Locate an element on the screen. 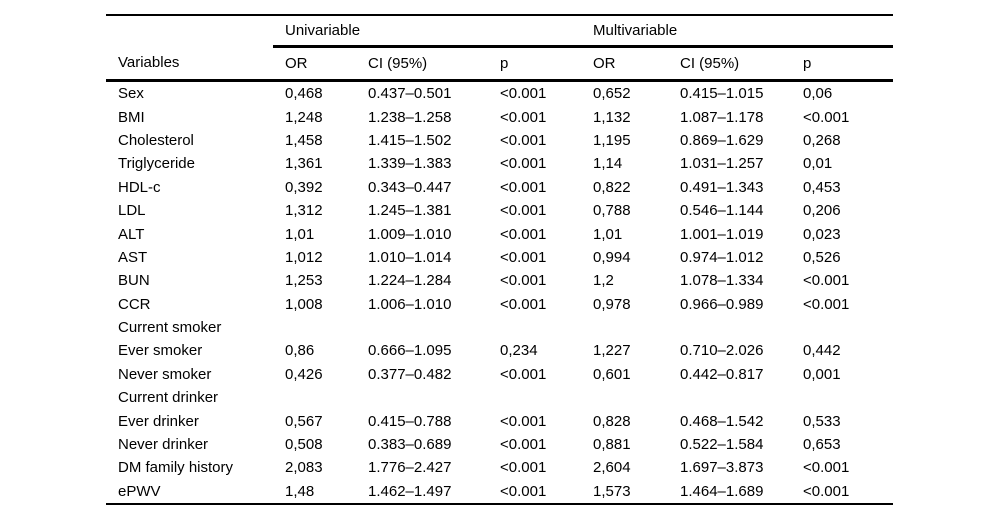  row-label: DM family history is located at coordinates (176, 468).